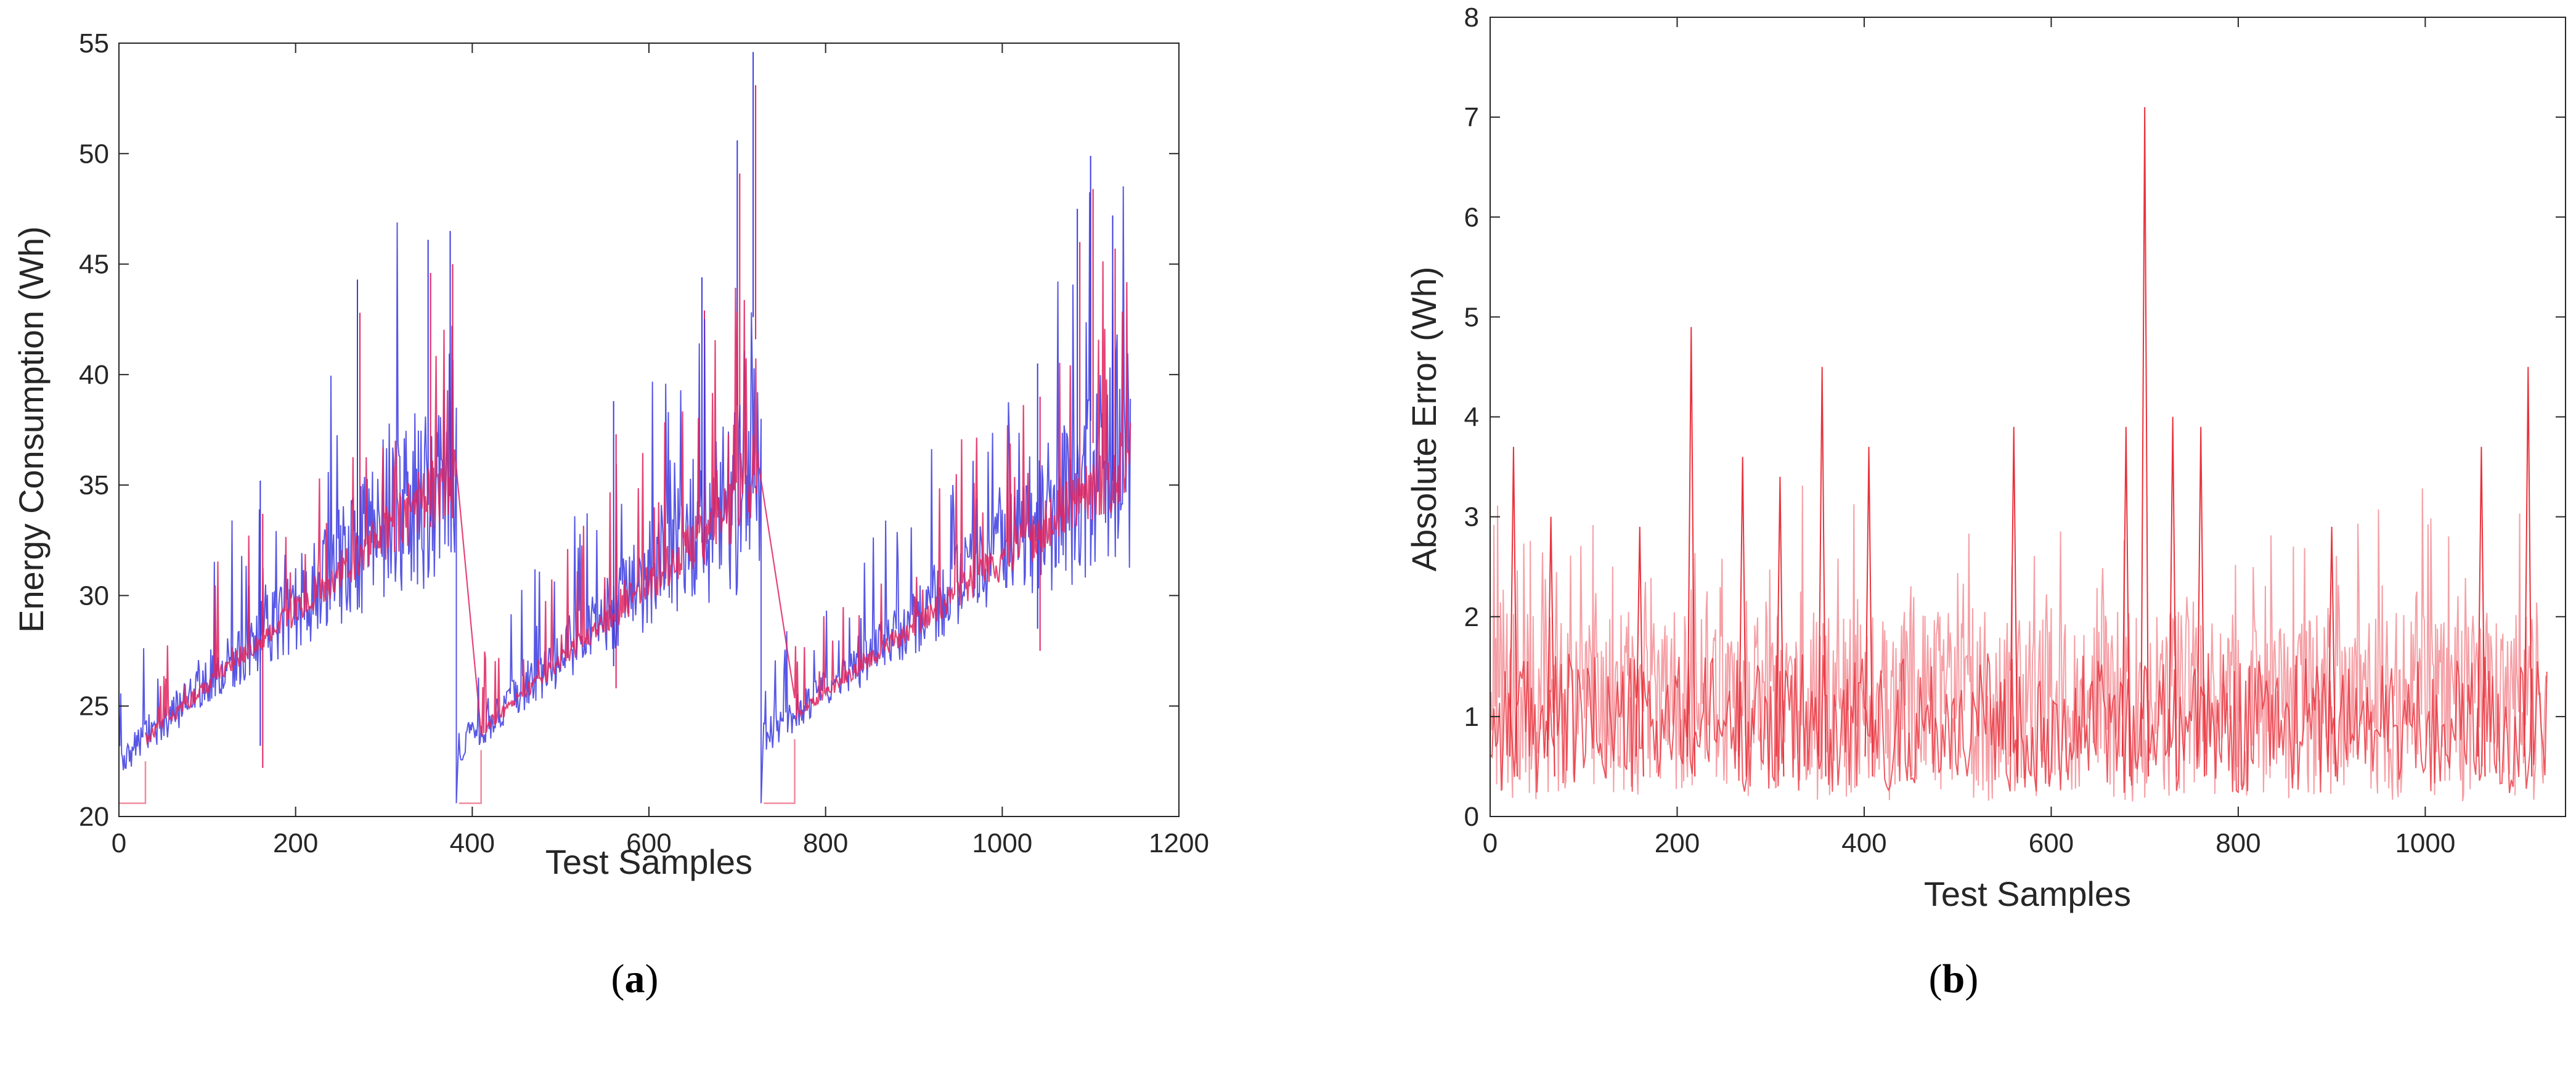  Describe the element at coordinates (94, 707) in the screenshot. I see `panel-a-y-tick-label: 25` at that location.